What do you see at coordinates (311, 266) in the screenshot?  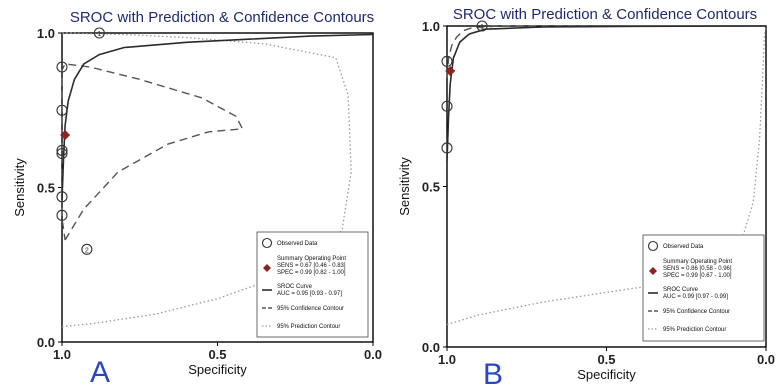 I see `legend-summary-sens: SENS = 0.67 [0.46 - 0.83]` at bounding box center [311, 266].